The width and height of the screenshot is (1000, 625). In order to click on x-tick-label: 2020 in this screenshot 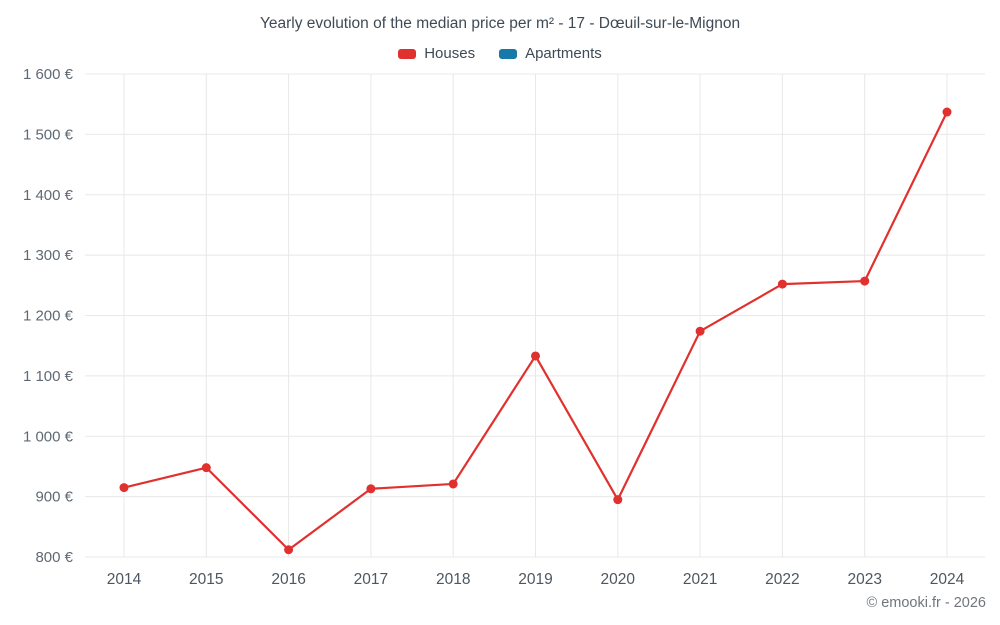, I will do `click(618, 579)`.